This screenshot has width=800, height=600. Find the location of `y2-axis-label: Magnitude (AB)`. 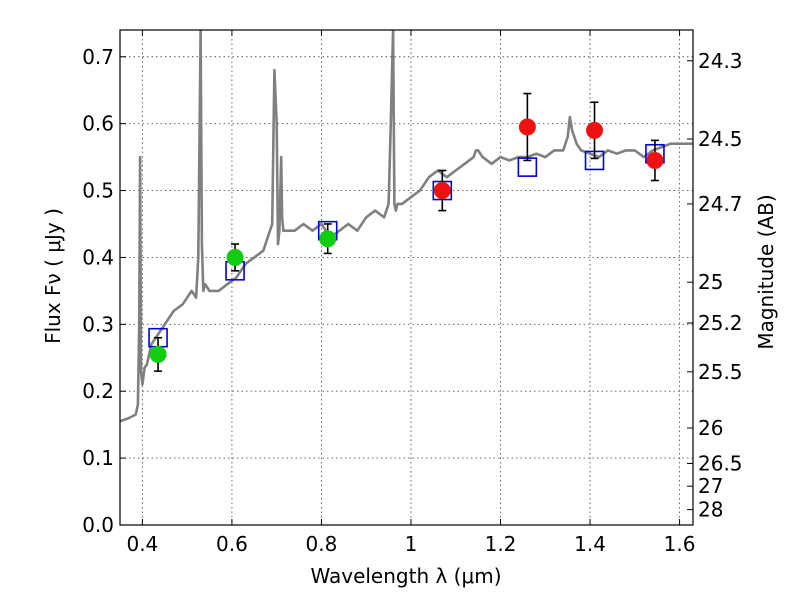

y2-axis-label: Magnitude (AB) is located at coordinates (766, 271).